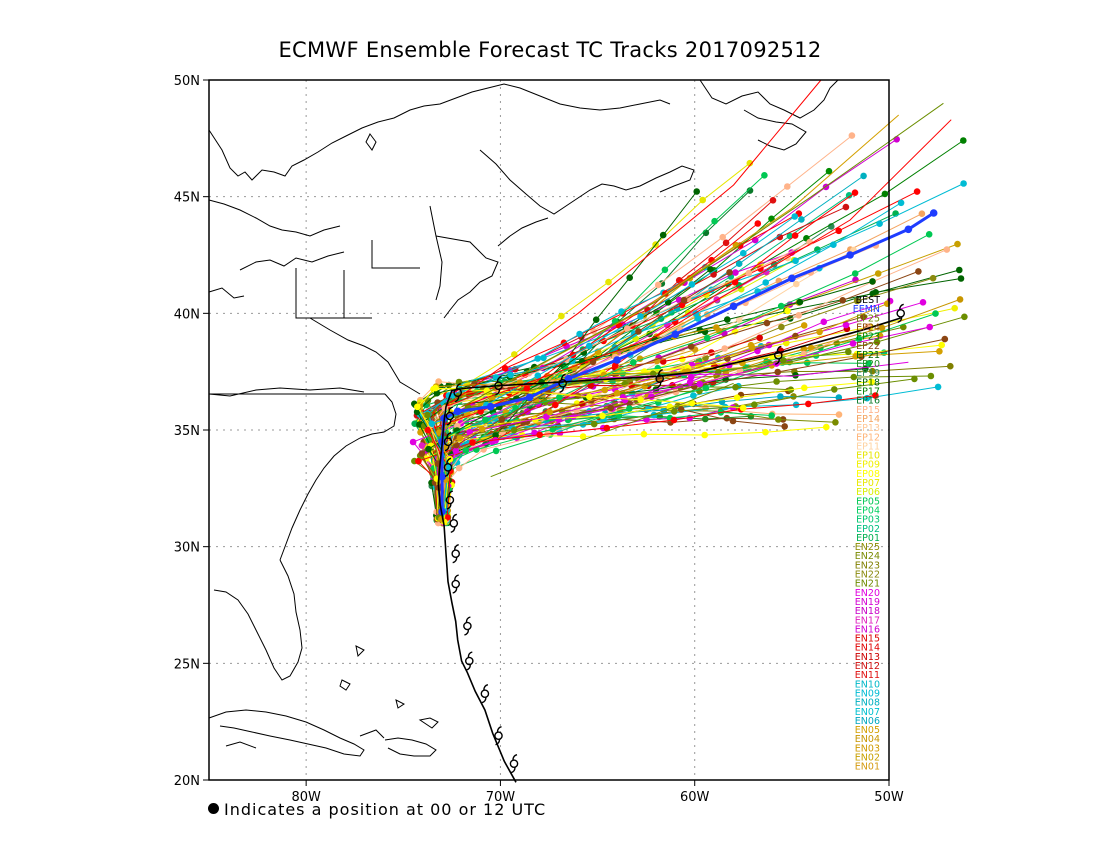  Describe the element at coordinates (868, 300) in the screenshot. I see `legend-entry: BEST` at that location.